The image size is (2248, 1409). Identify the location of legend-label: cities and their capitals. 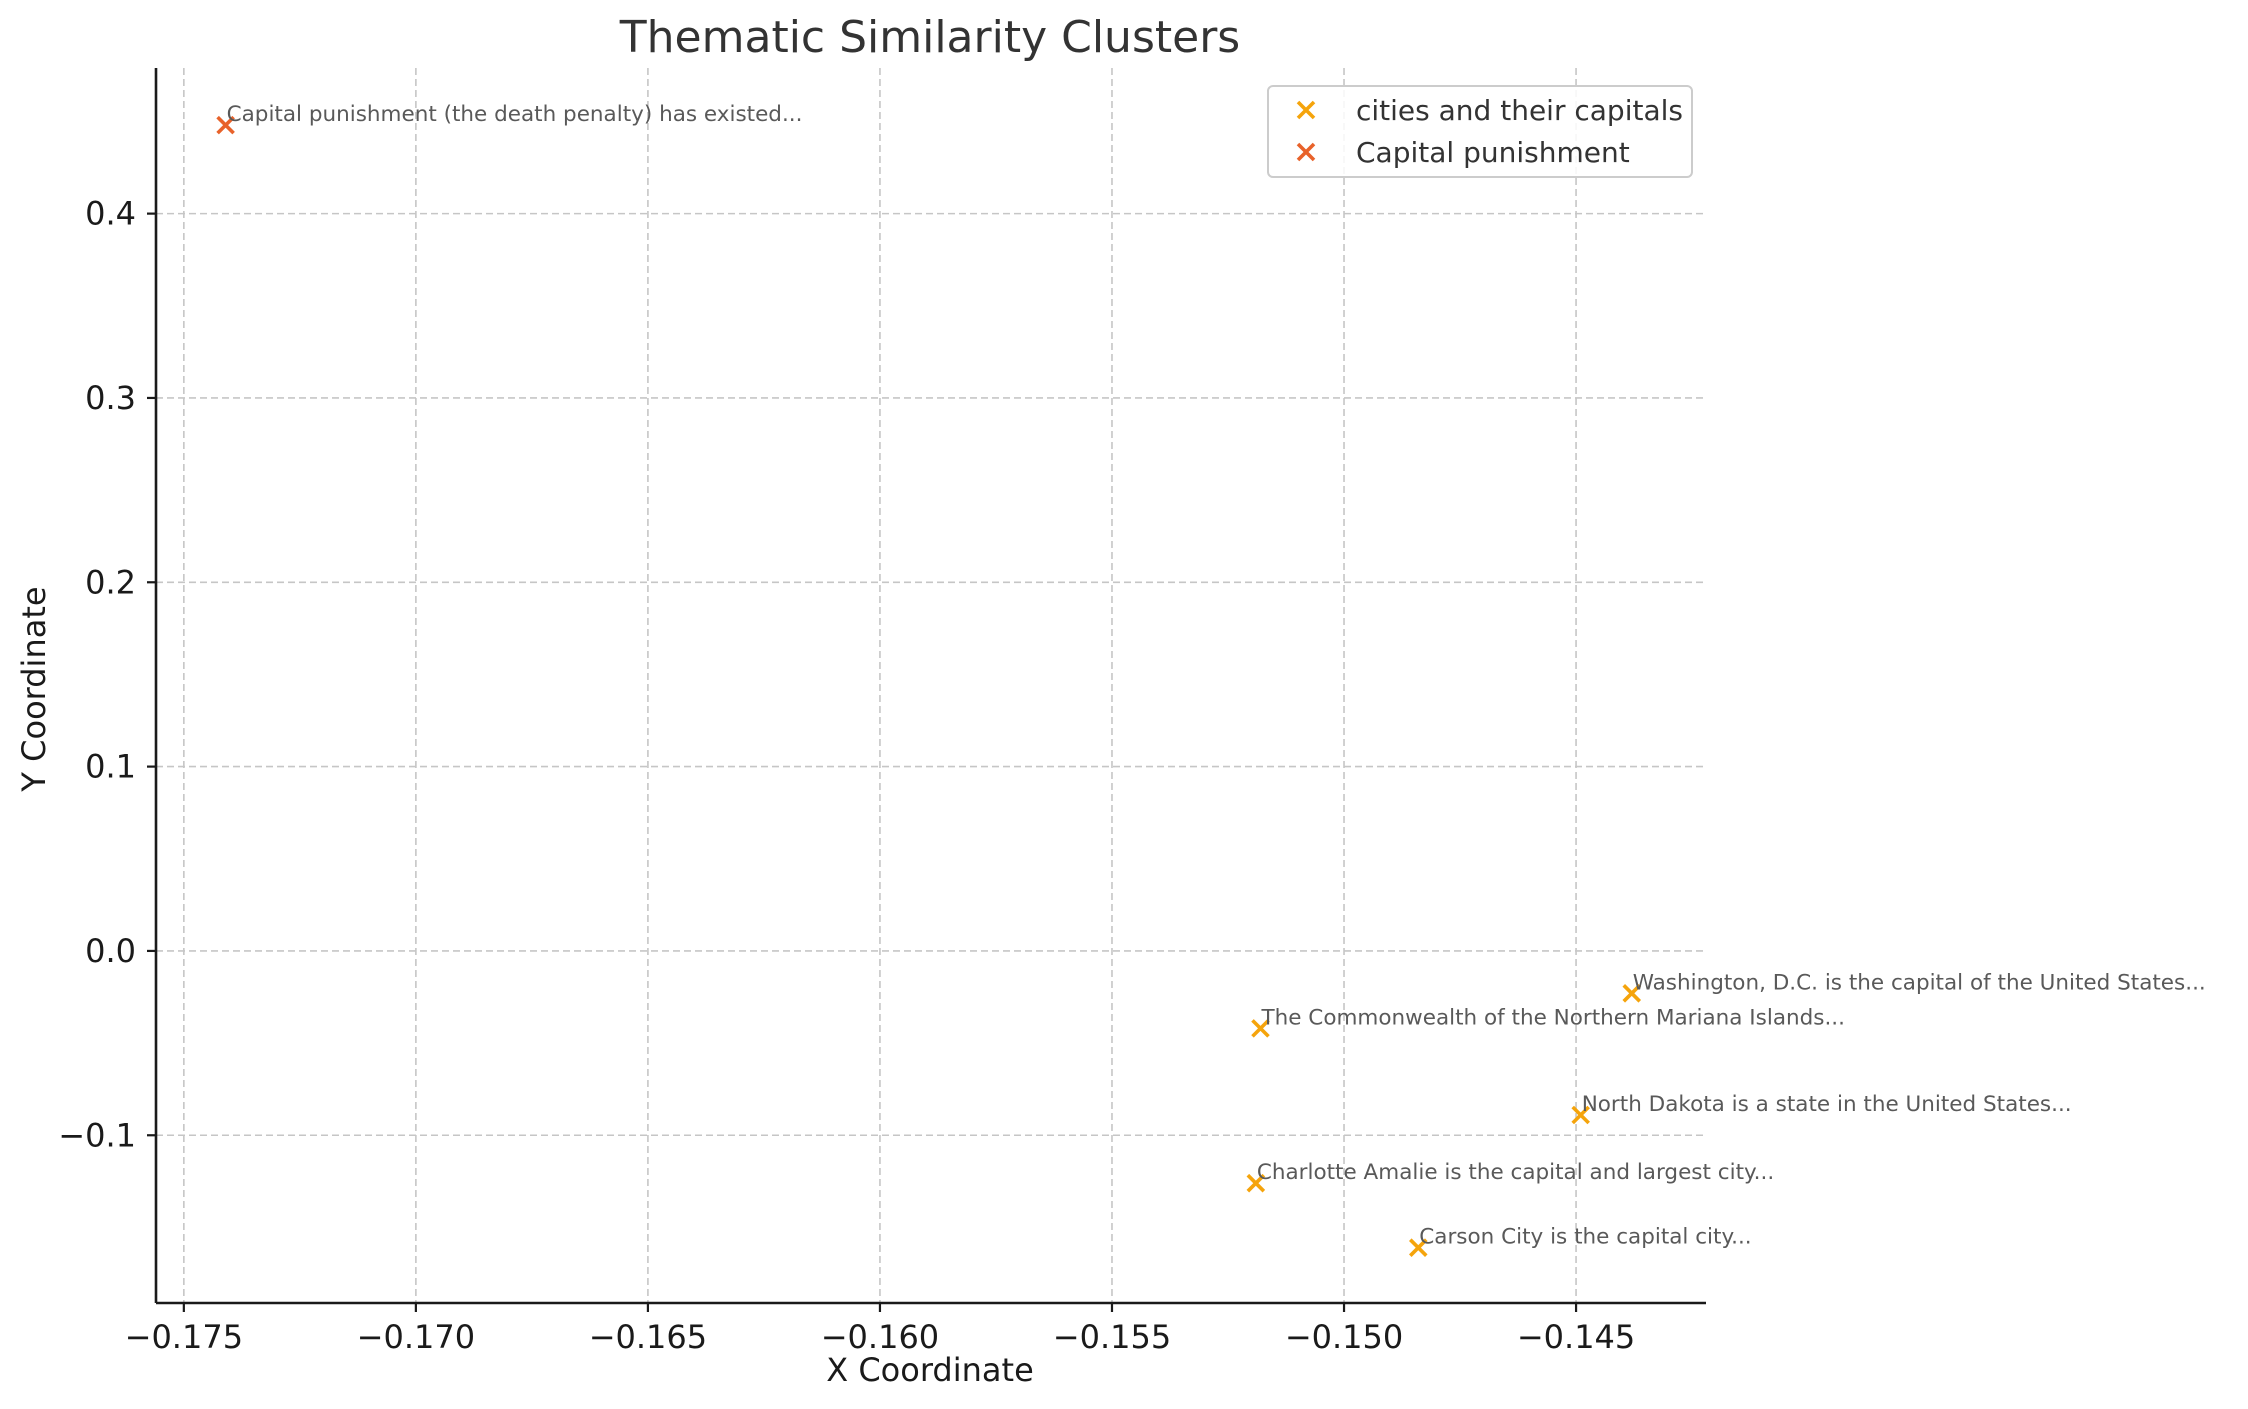
(1519, 110).